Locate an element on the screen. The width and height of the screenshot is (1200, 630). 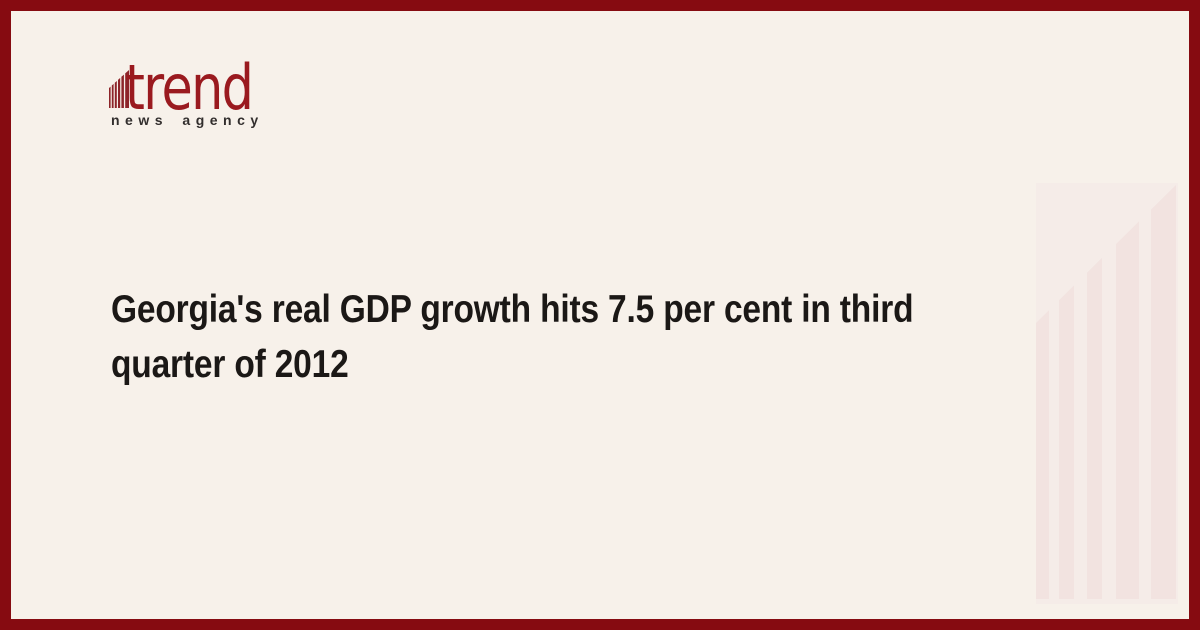
rising-bar-chart-icon is located at coordinates (119, 89).